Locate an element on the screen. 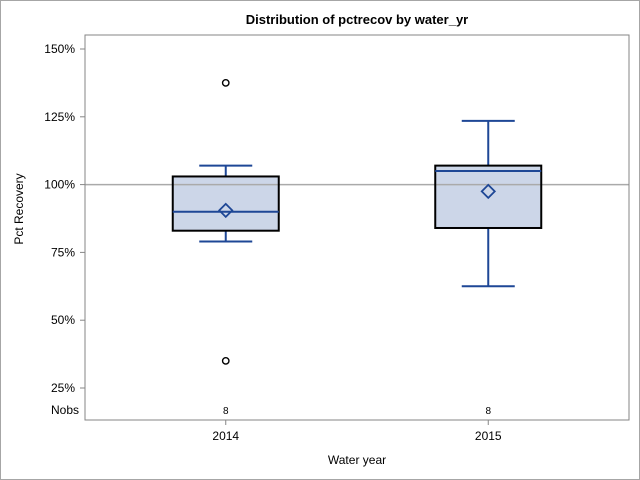 The width and height of the screenshot is (640, 480). y-axis-label: Pct Recovery is located at coordinates (19, 209).